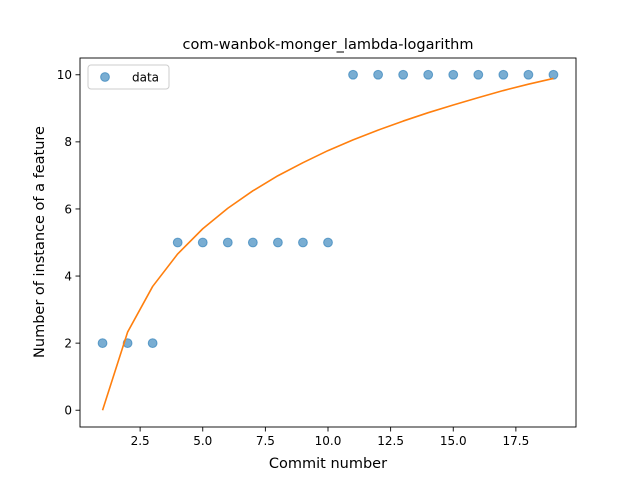 Image resolution: width=640 pixels, height=480 pixels. What do you see at coordinates (328, 45) in the screenshot?
I see `chart-title: com-wanbok-monger_lambda-logarithm` at bounding box center [328, 45].